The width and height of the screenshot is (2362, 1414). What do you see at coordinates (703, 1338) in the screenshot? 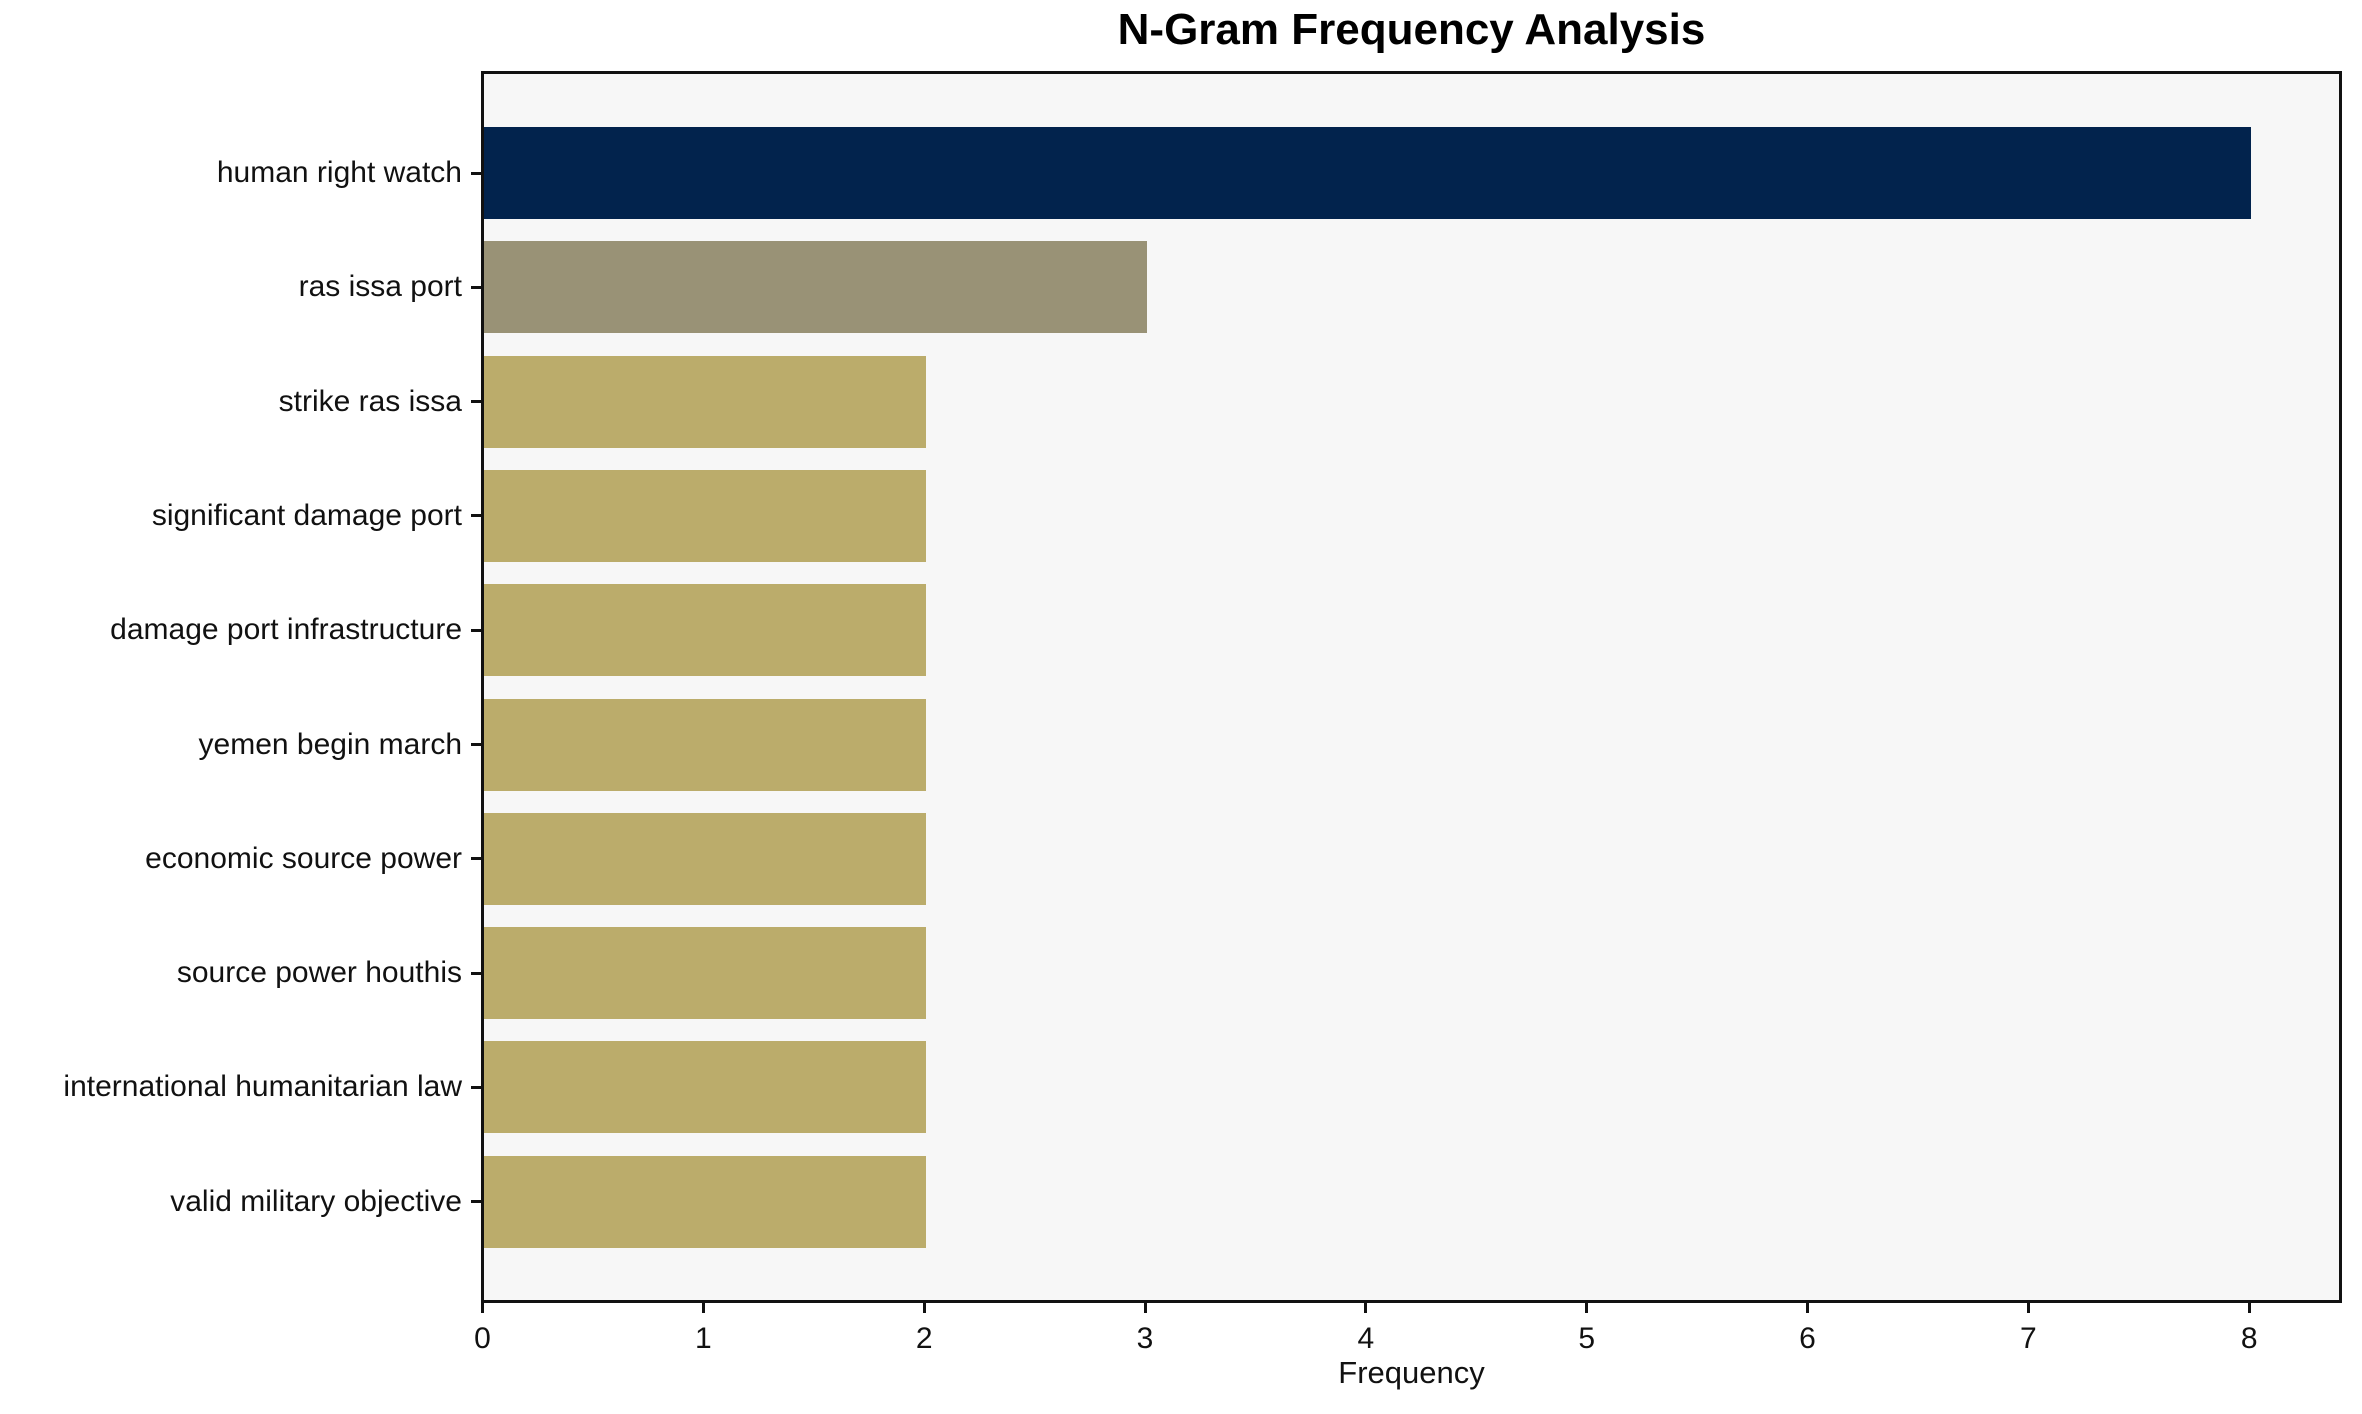
I see `x-tick-label: 1` at bounding box center [703, 1338].